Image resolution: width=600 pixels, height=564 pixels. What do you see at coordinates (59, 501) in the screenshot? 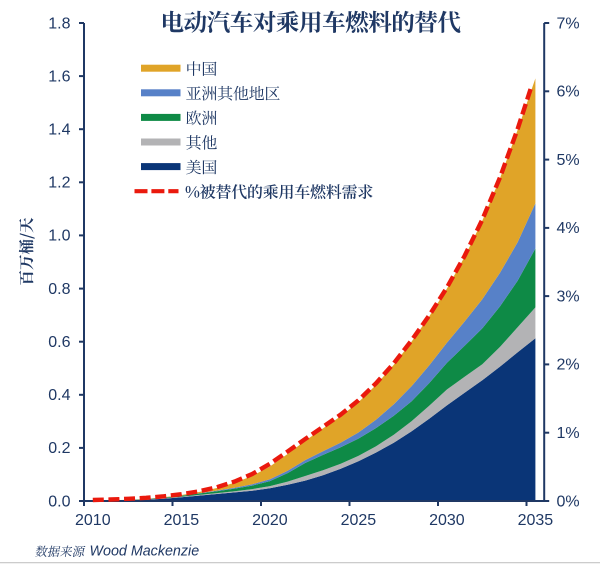
I see `svg-text: 0.0` at bounding box center [59, 501].